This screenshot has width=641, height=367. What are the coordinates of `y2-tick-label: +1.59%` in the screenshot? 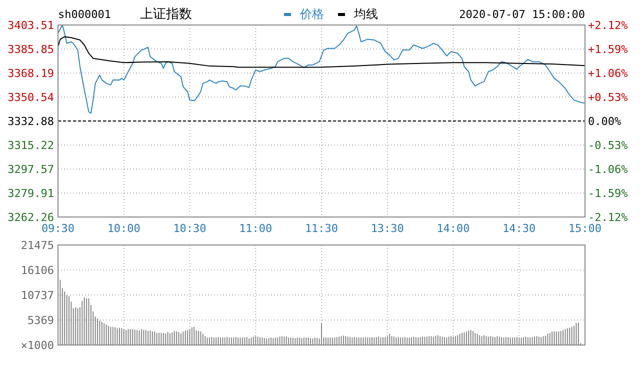 It's located at (608, 49).